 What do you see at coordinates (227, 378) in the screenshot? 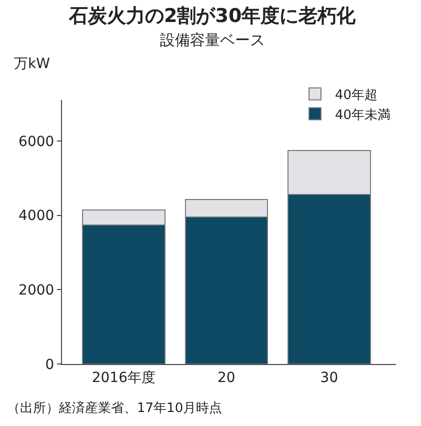
I see `x-tick-label: 20` at bounding box center [227, 378].